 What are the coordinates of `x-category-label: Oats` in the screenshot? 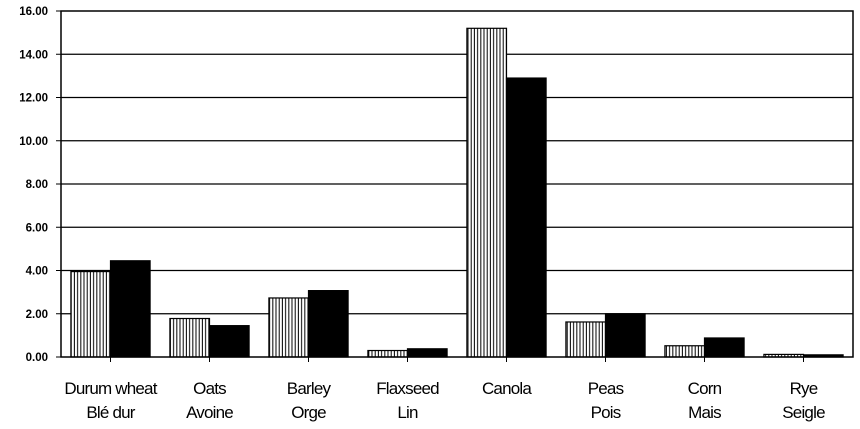 It's located at (209, 388).